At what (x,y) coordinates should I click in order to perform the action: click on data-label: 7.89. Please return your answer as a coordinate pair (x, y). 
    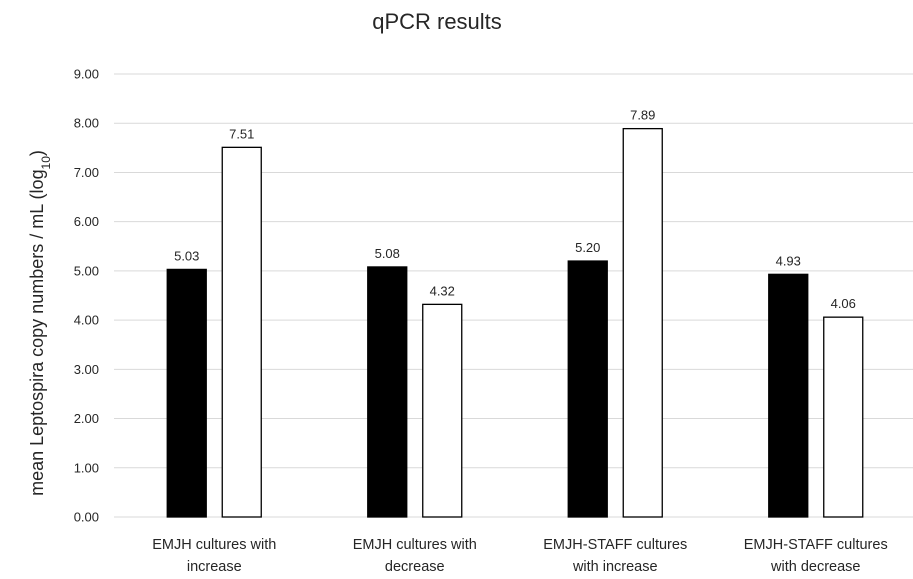
    Looking at the image, I should click on (642, 115).